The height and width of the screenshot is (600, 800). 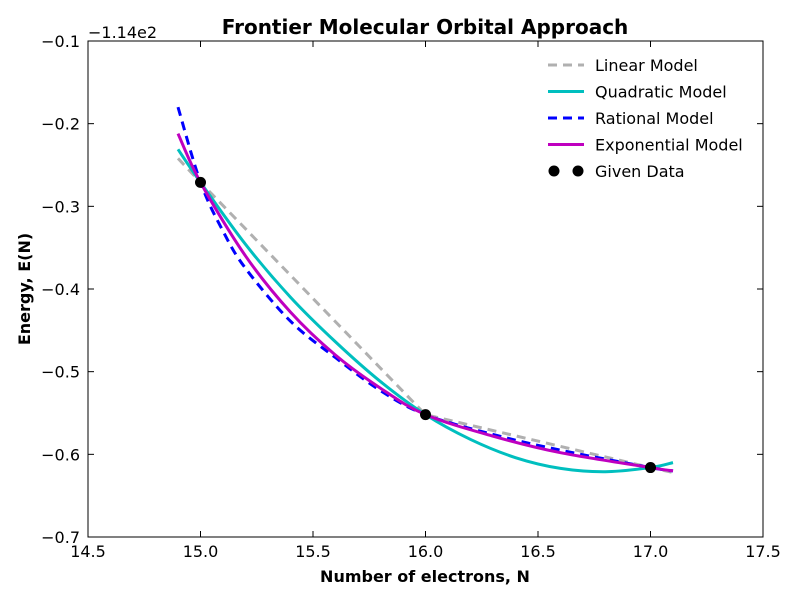 What do you see at coordinates (60, 206) in the screenshot?
I see `y-tick-label: −0.3` at bounding box center [60, 206].